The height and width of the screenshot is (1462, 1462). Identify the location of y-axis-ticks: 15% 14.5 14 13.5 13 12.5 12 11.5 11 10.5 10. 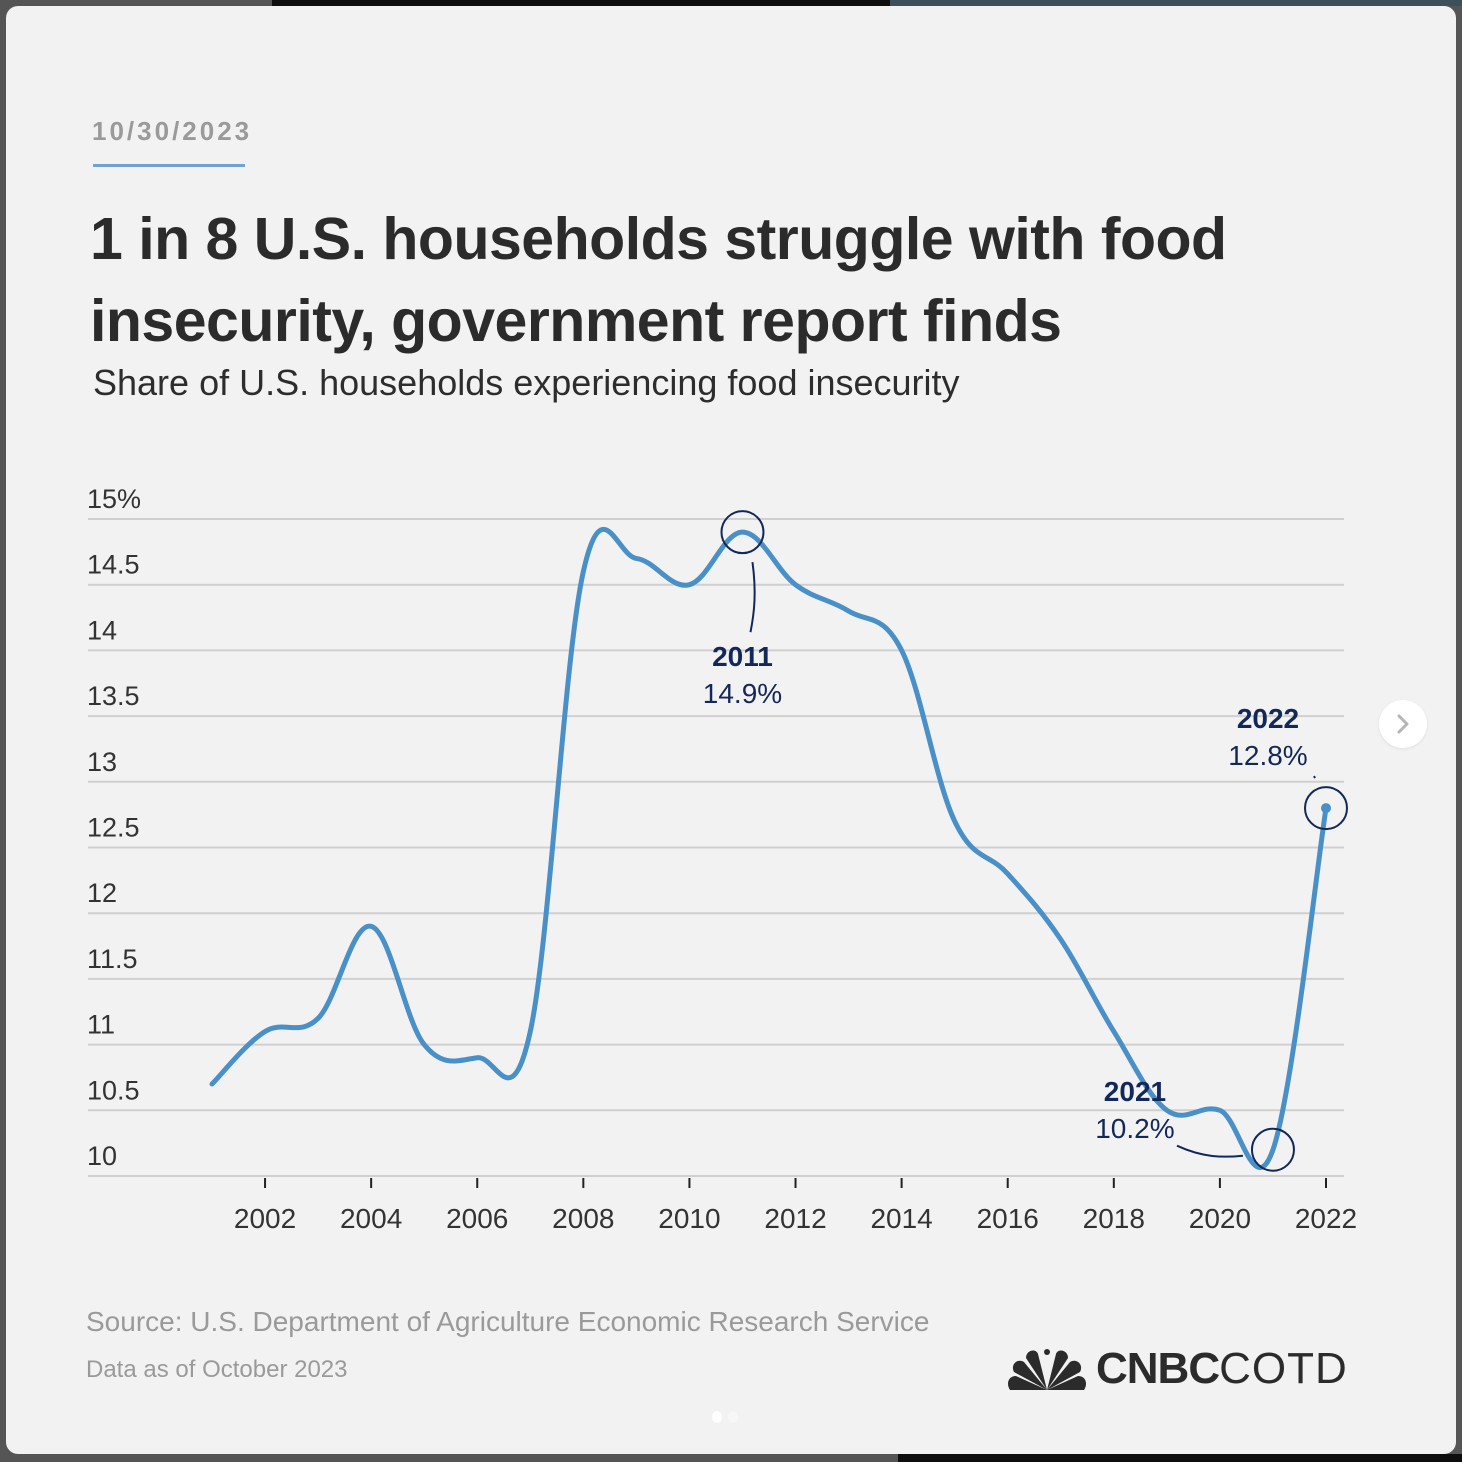
(114, 827).